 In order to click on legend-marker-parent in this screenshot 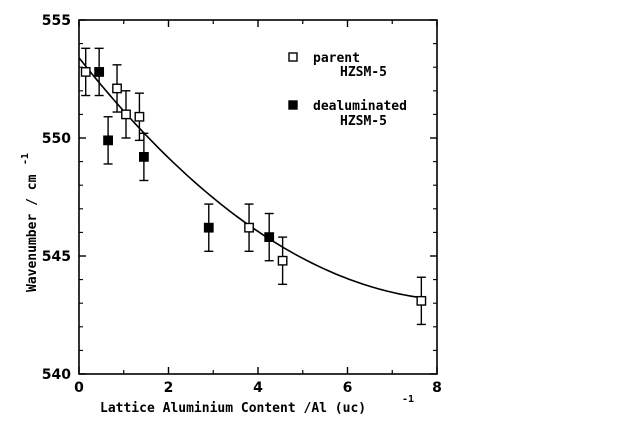, I will do `click(293, 57)`.